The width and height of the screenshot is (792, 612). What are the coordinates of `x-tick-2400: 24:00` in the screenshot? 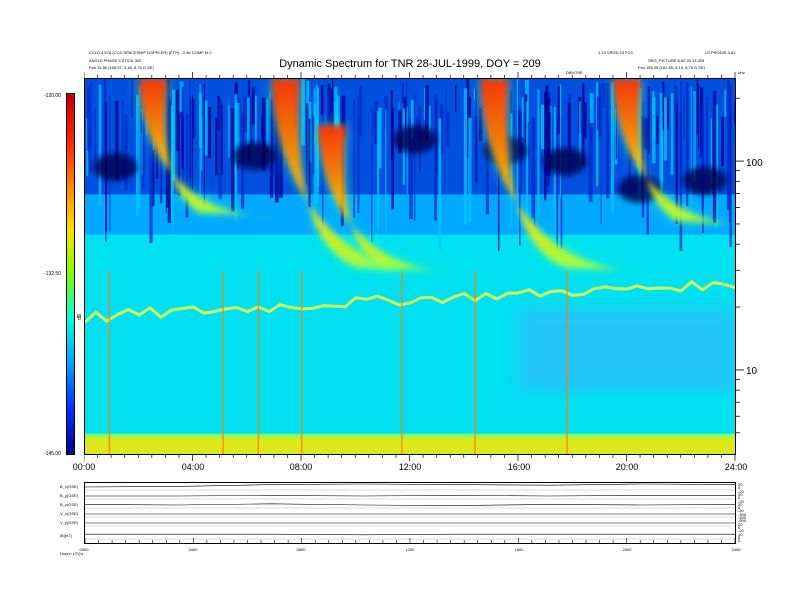 It's located at (736, 467).